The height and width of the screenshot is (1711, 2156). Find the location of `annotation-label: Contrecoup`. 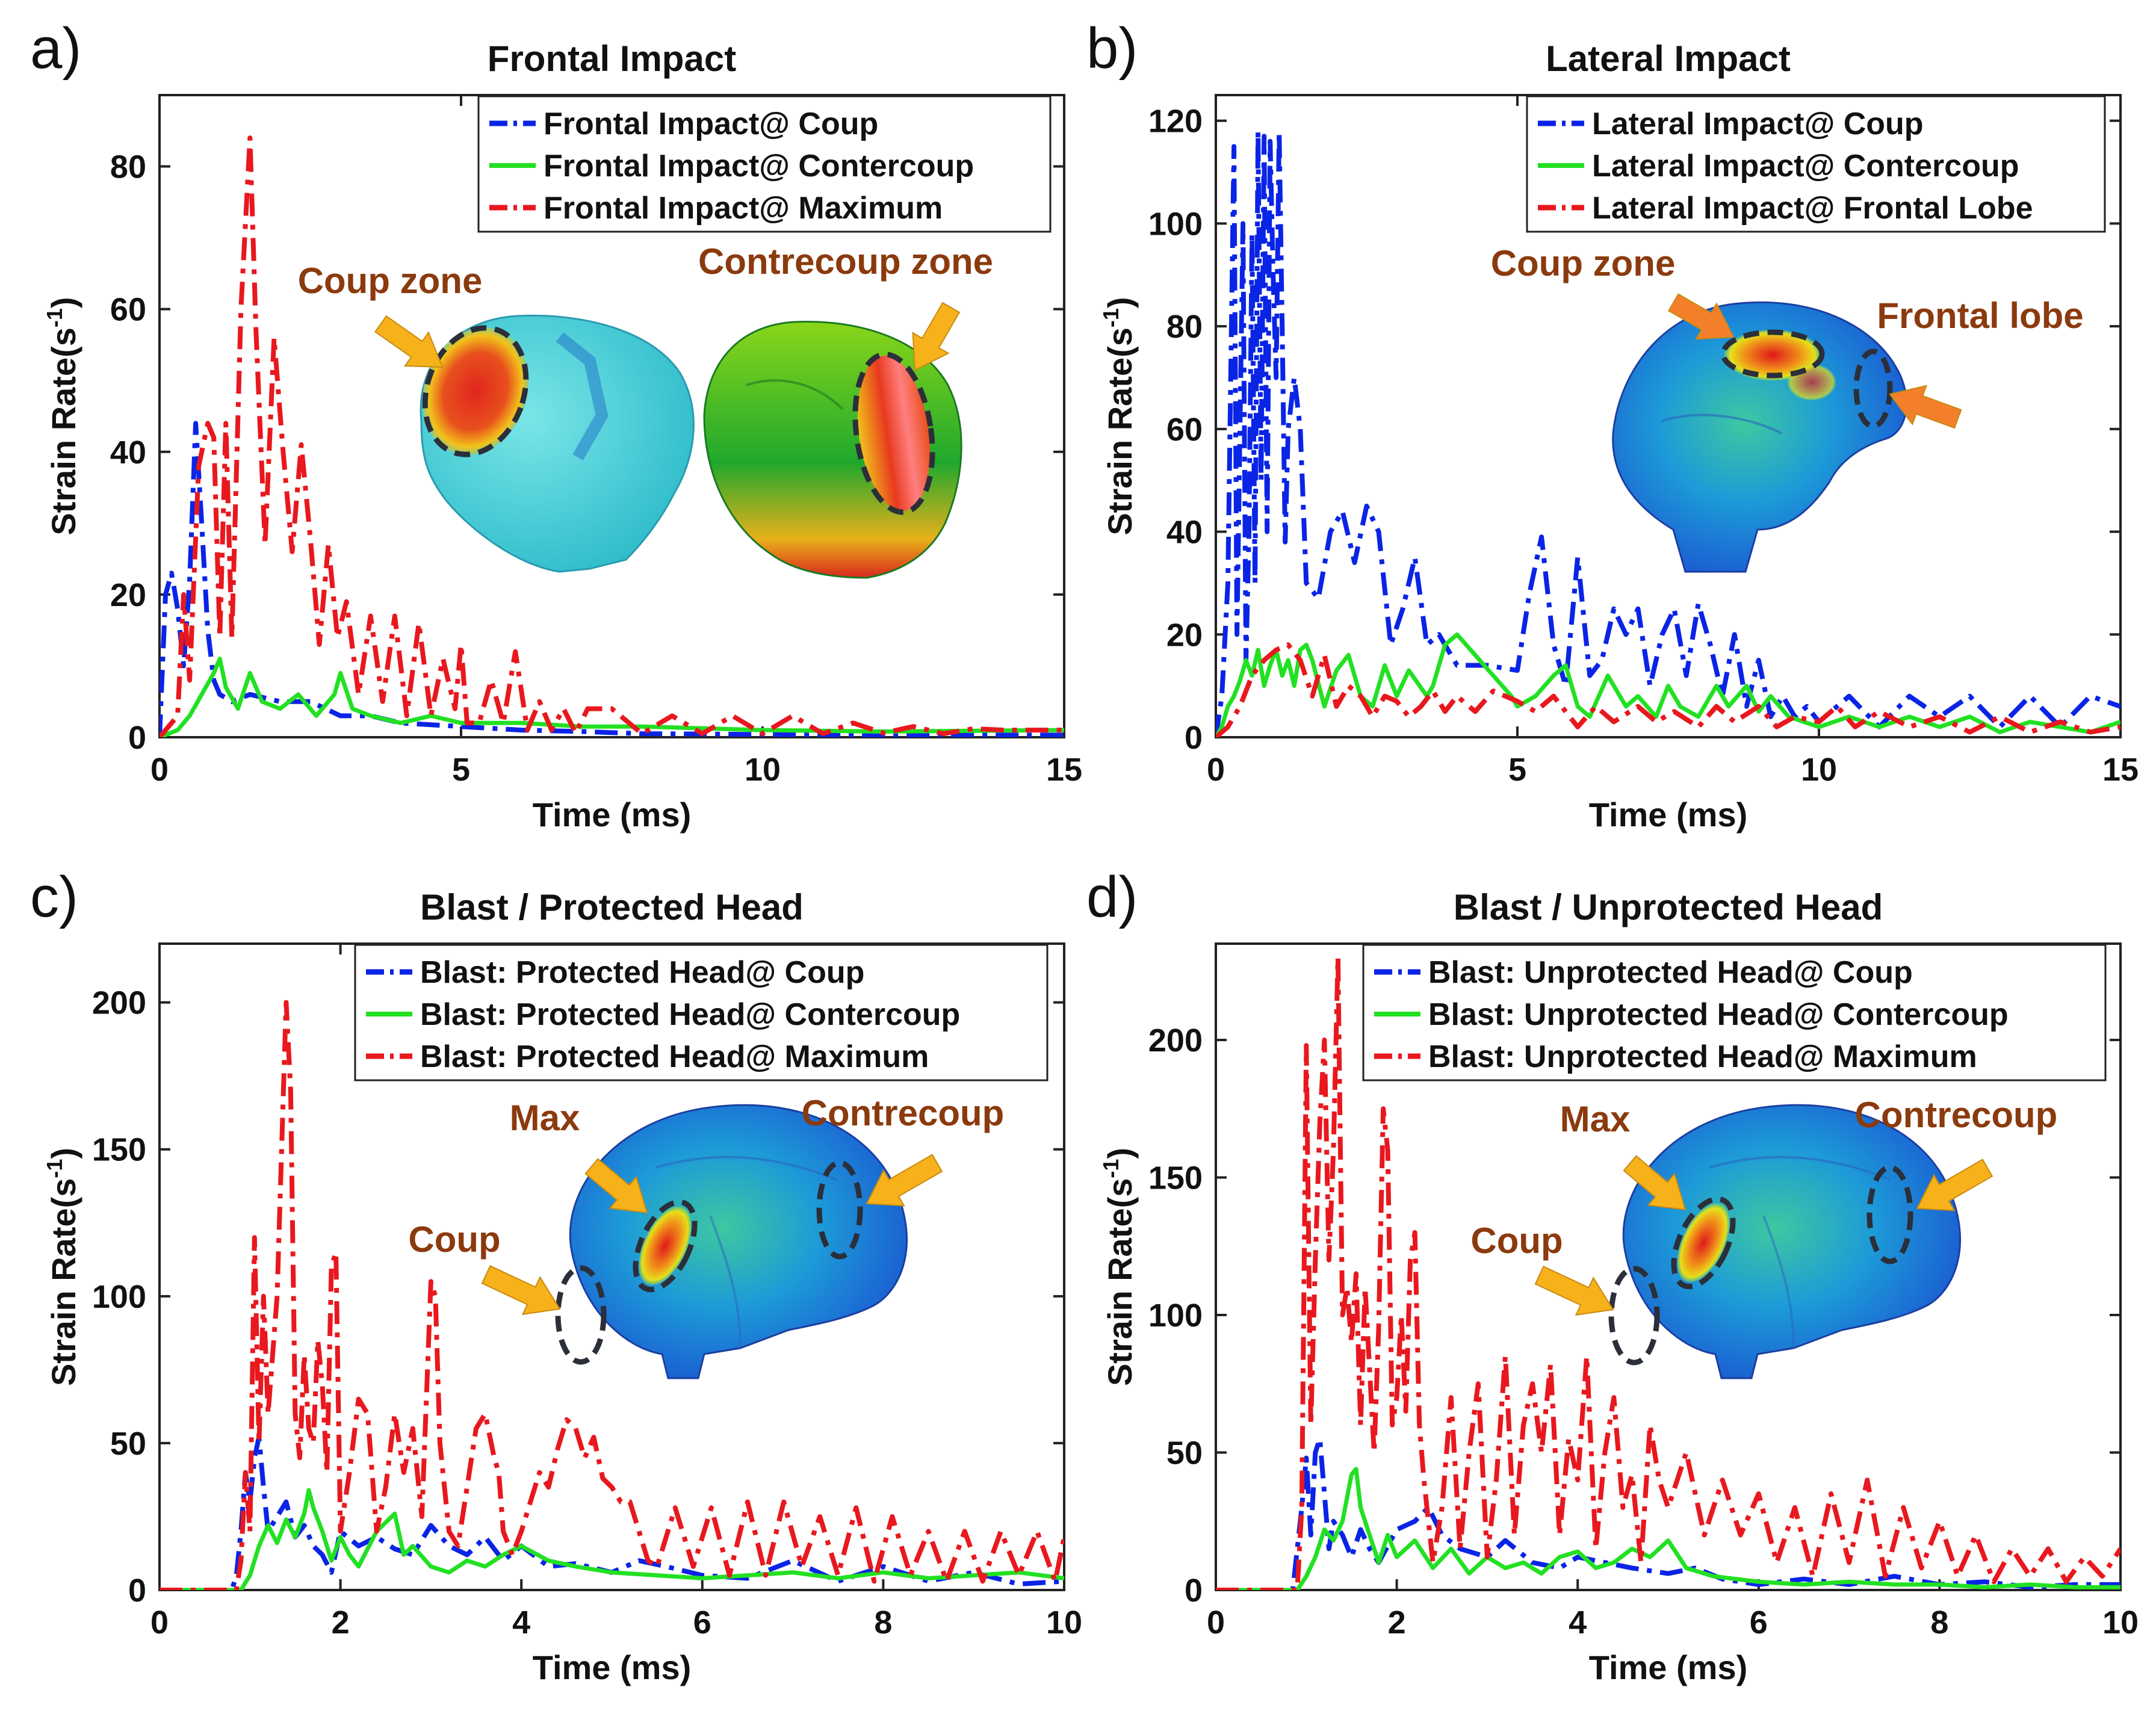

annotation-label: Contrecoup is located at coordinates (903, 1113).